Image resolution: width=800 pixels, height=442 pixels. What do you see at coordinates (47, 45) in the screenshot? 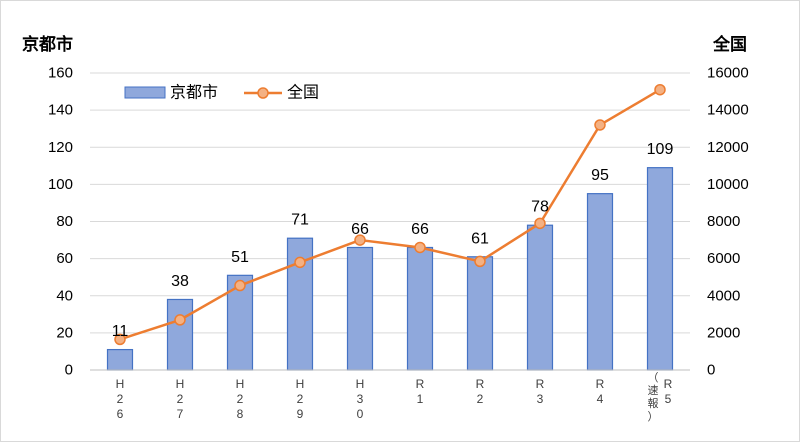
I see `left-axis-title: 京都市` at bounding box center [47, 45].